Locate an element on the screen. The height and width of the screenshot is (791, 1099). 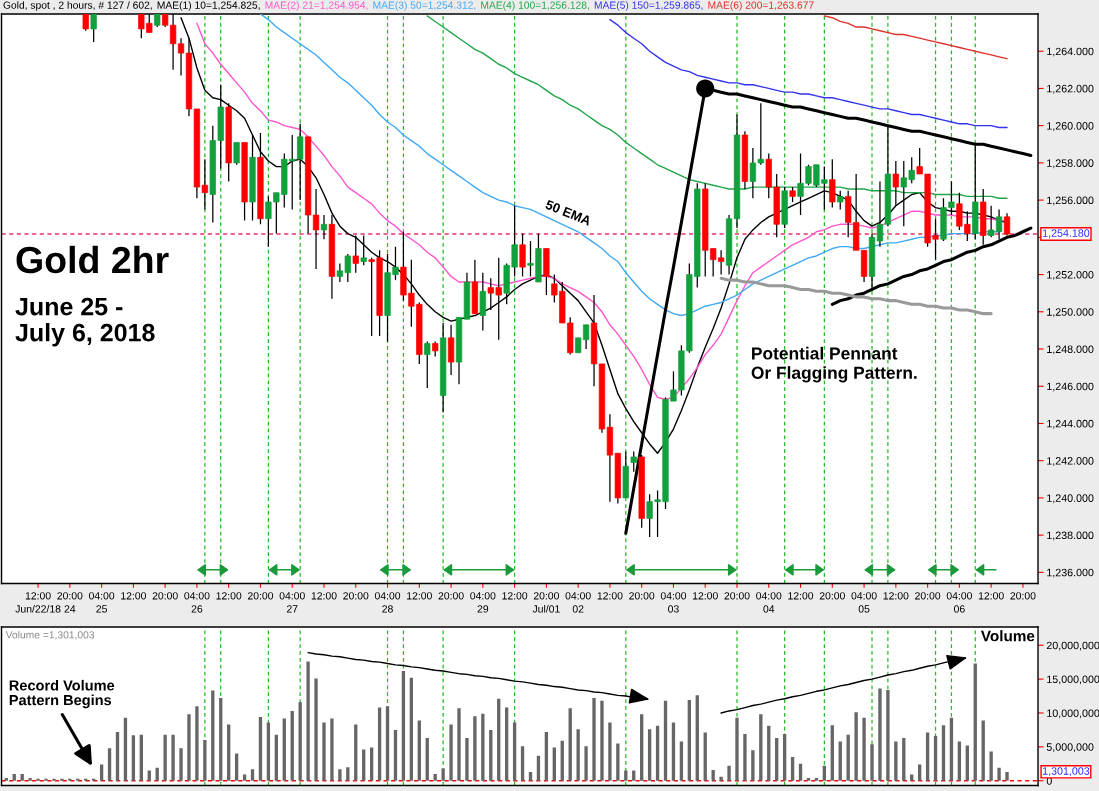
x-tick-label: 04:00 06 is located at coordinates (959, 602).